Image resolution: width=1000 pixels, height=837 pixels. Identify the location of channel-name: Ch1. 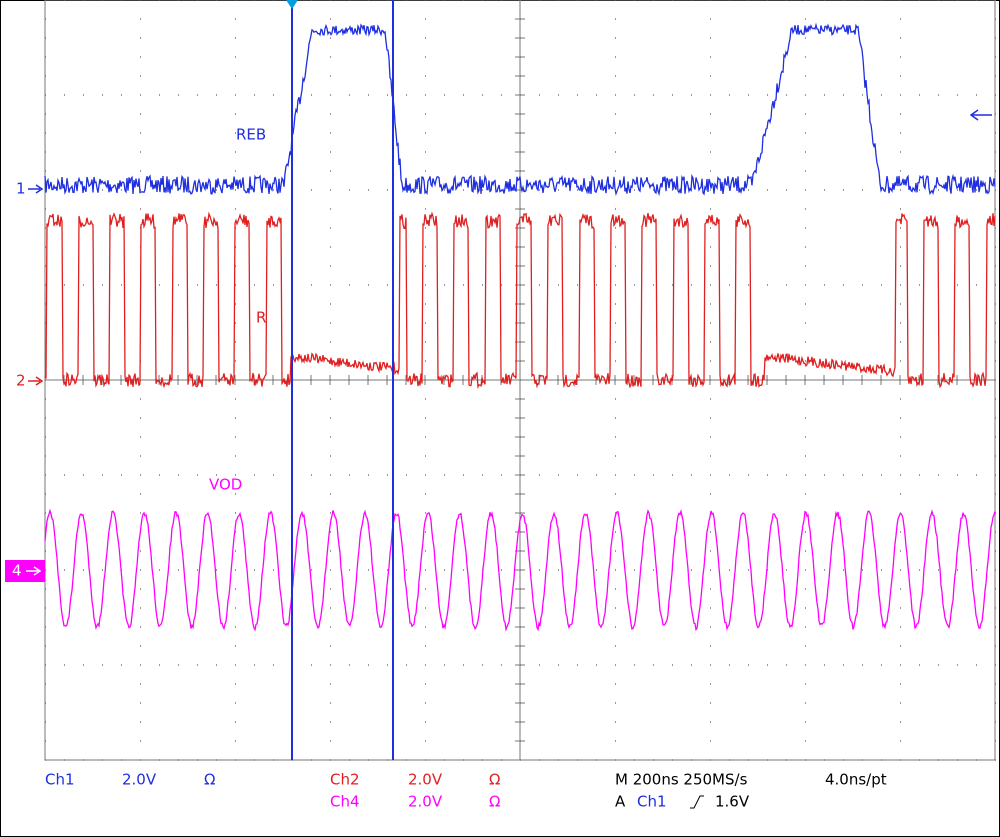
(60, 780).